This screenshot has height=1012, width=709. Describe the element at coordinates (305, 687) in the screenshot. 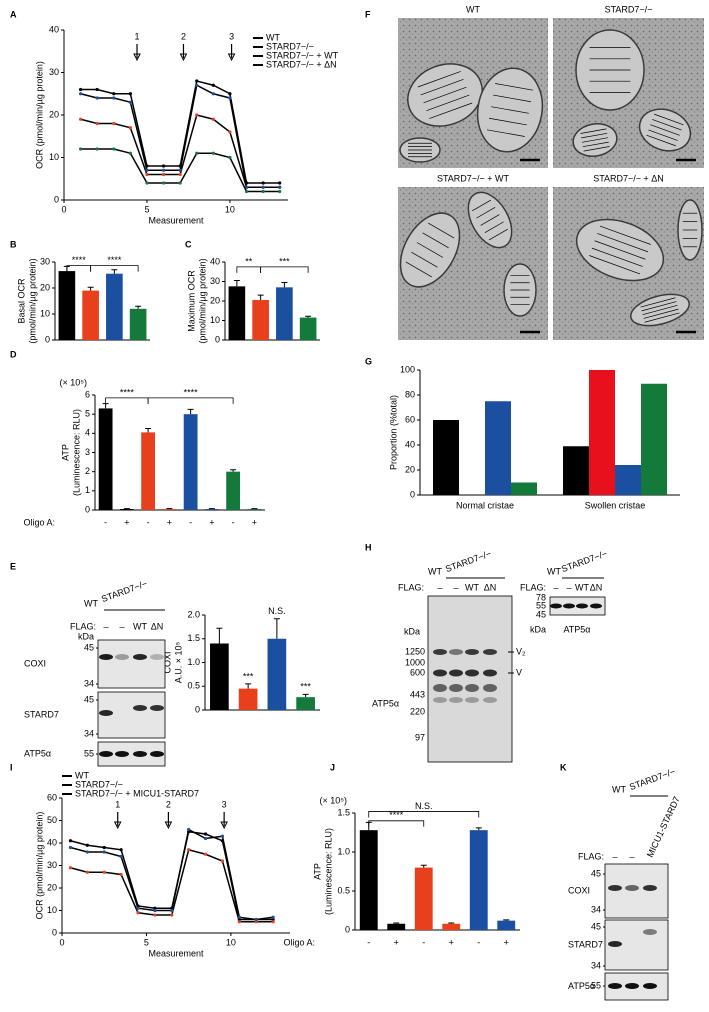

I see `significance-label: ***` at that location.